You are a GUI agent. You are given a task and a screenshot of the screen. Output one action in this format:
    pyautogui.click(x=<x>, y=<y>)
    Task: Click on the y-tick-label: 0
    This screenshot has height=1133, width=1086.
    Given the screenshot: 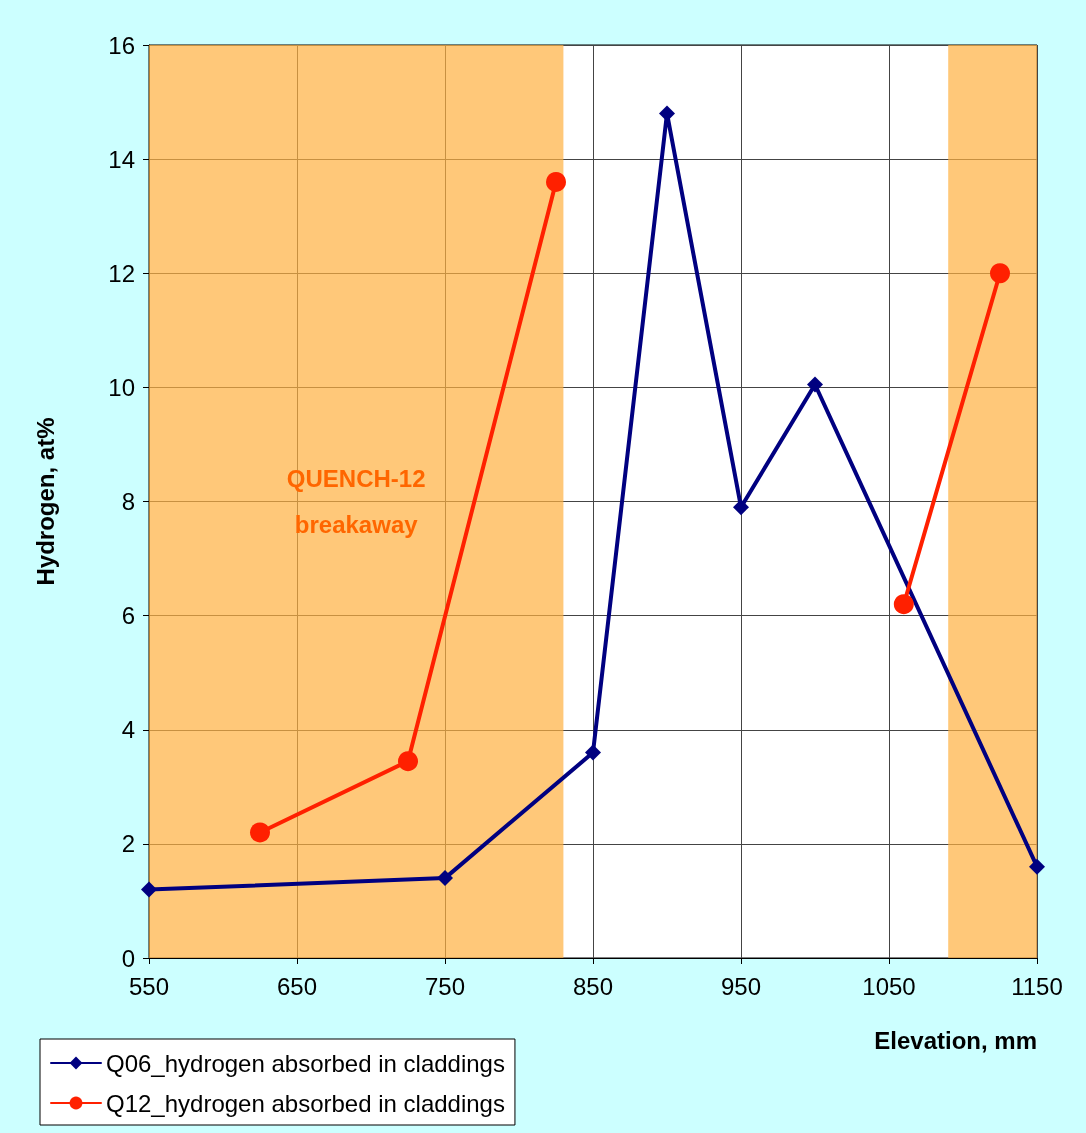 What is the action you would take?
    pyautogui.click(x=128, y=958)
    